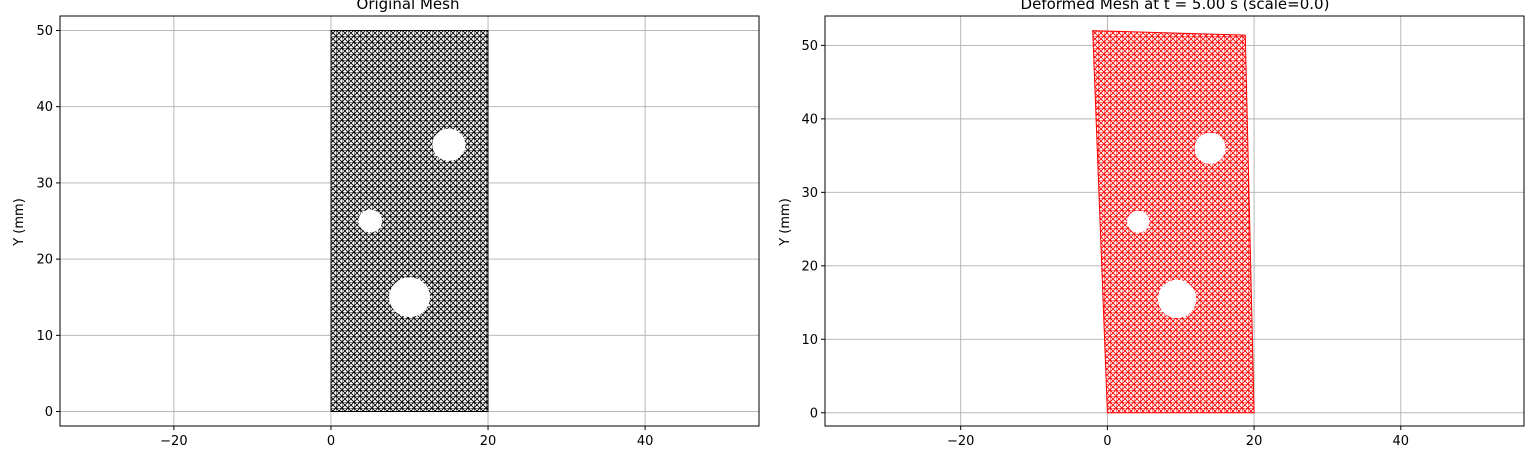 This screenshot has height=452, width=1539. Describe the element at coordinates (408, 6) in the screenshot. I see `chart-title-original: Original Mesh` at that location.